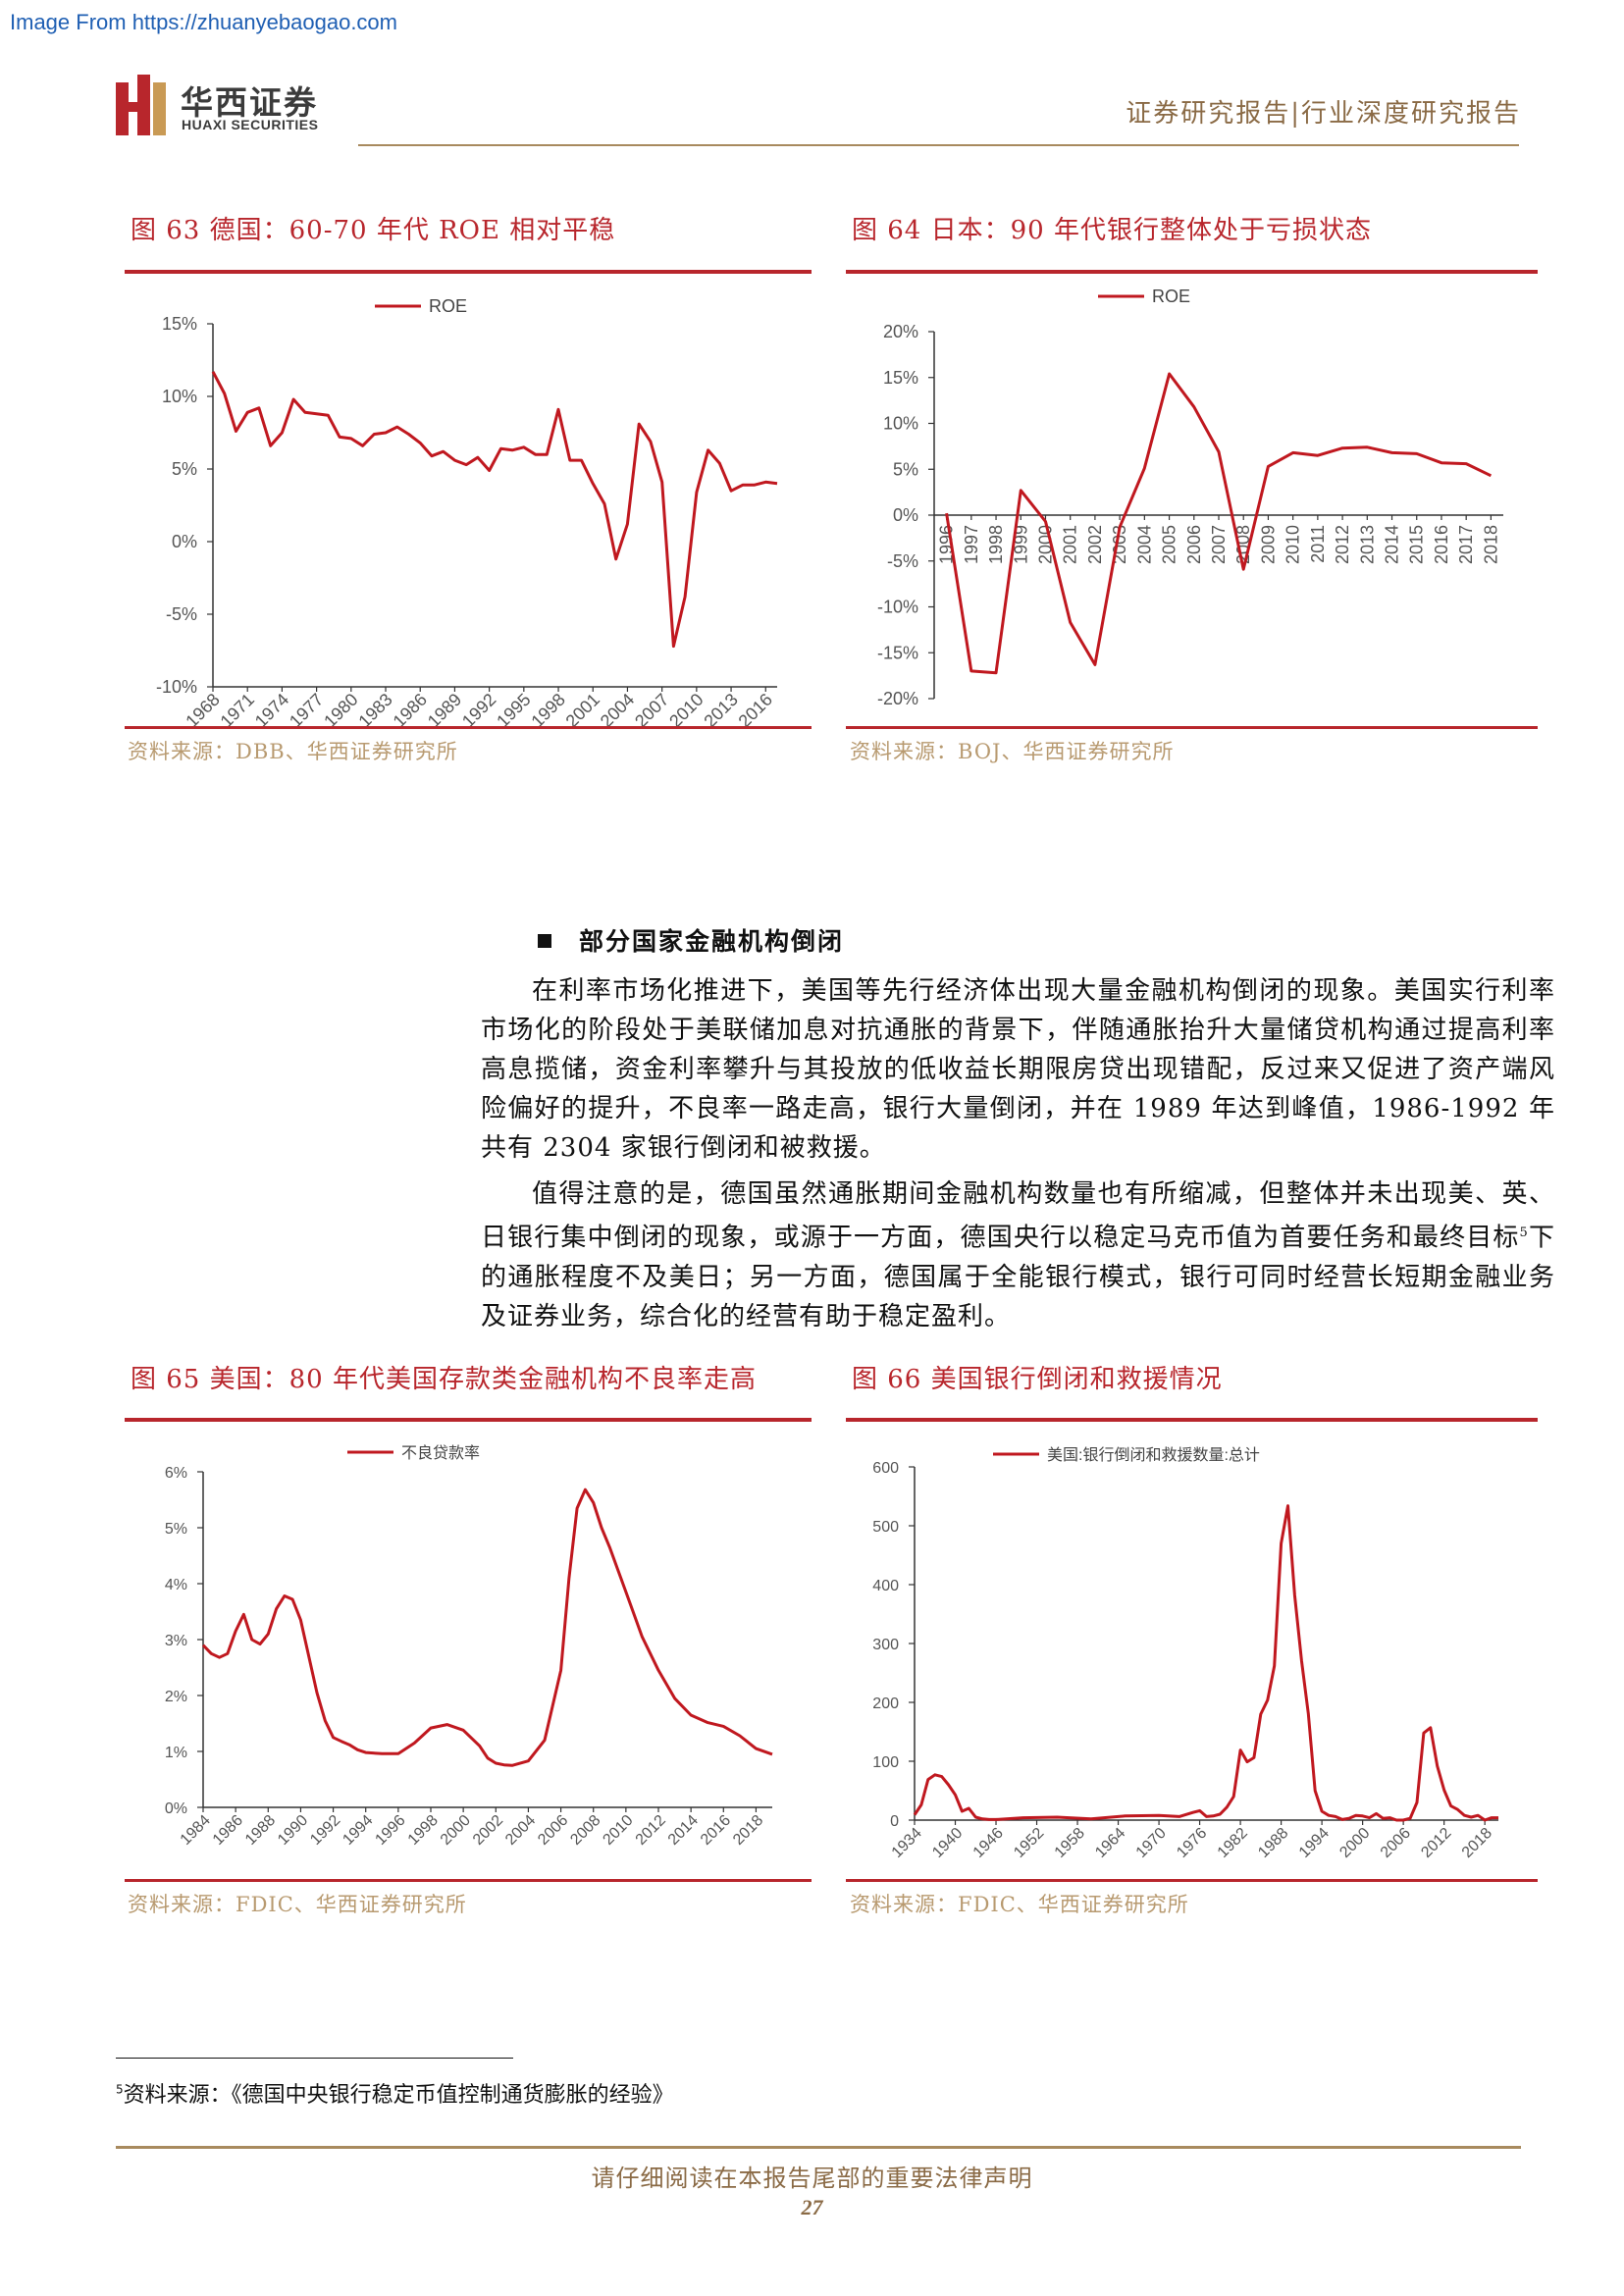 The image size is (1624, 2296). What do you see at coordinates (141, 105) in the screenshot?
I see `huaxi-logo-icon` at bounding box center [141, 105].